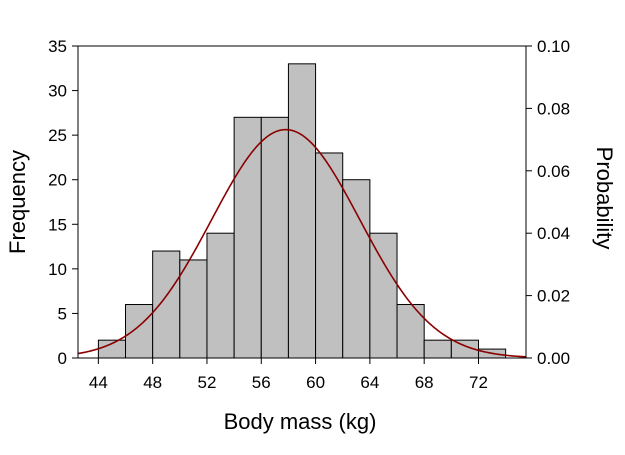 The height and width of the screenshot is (455, 625). What do you see at coordinates (553, 108) in the screenshot?
I see `y2-tick-label: 0.08` at bounding box center [553, 108].